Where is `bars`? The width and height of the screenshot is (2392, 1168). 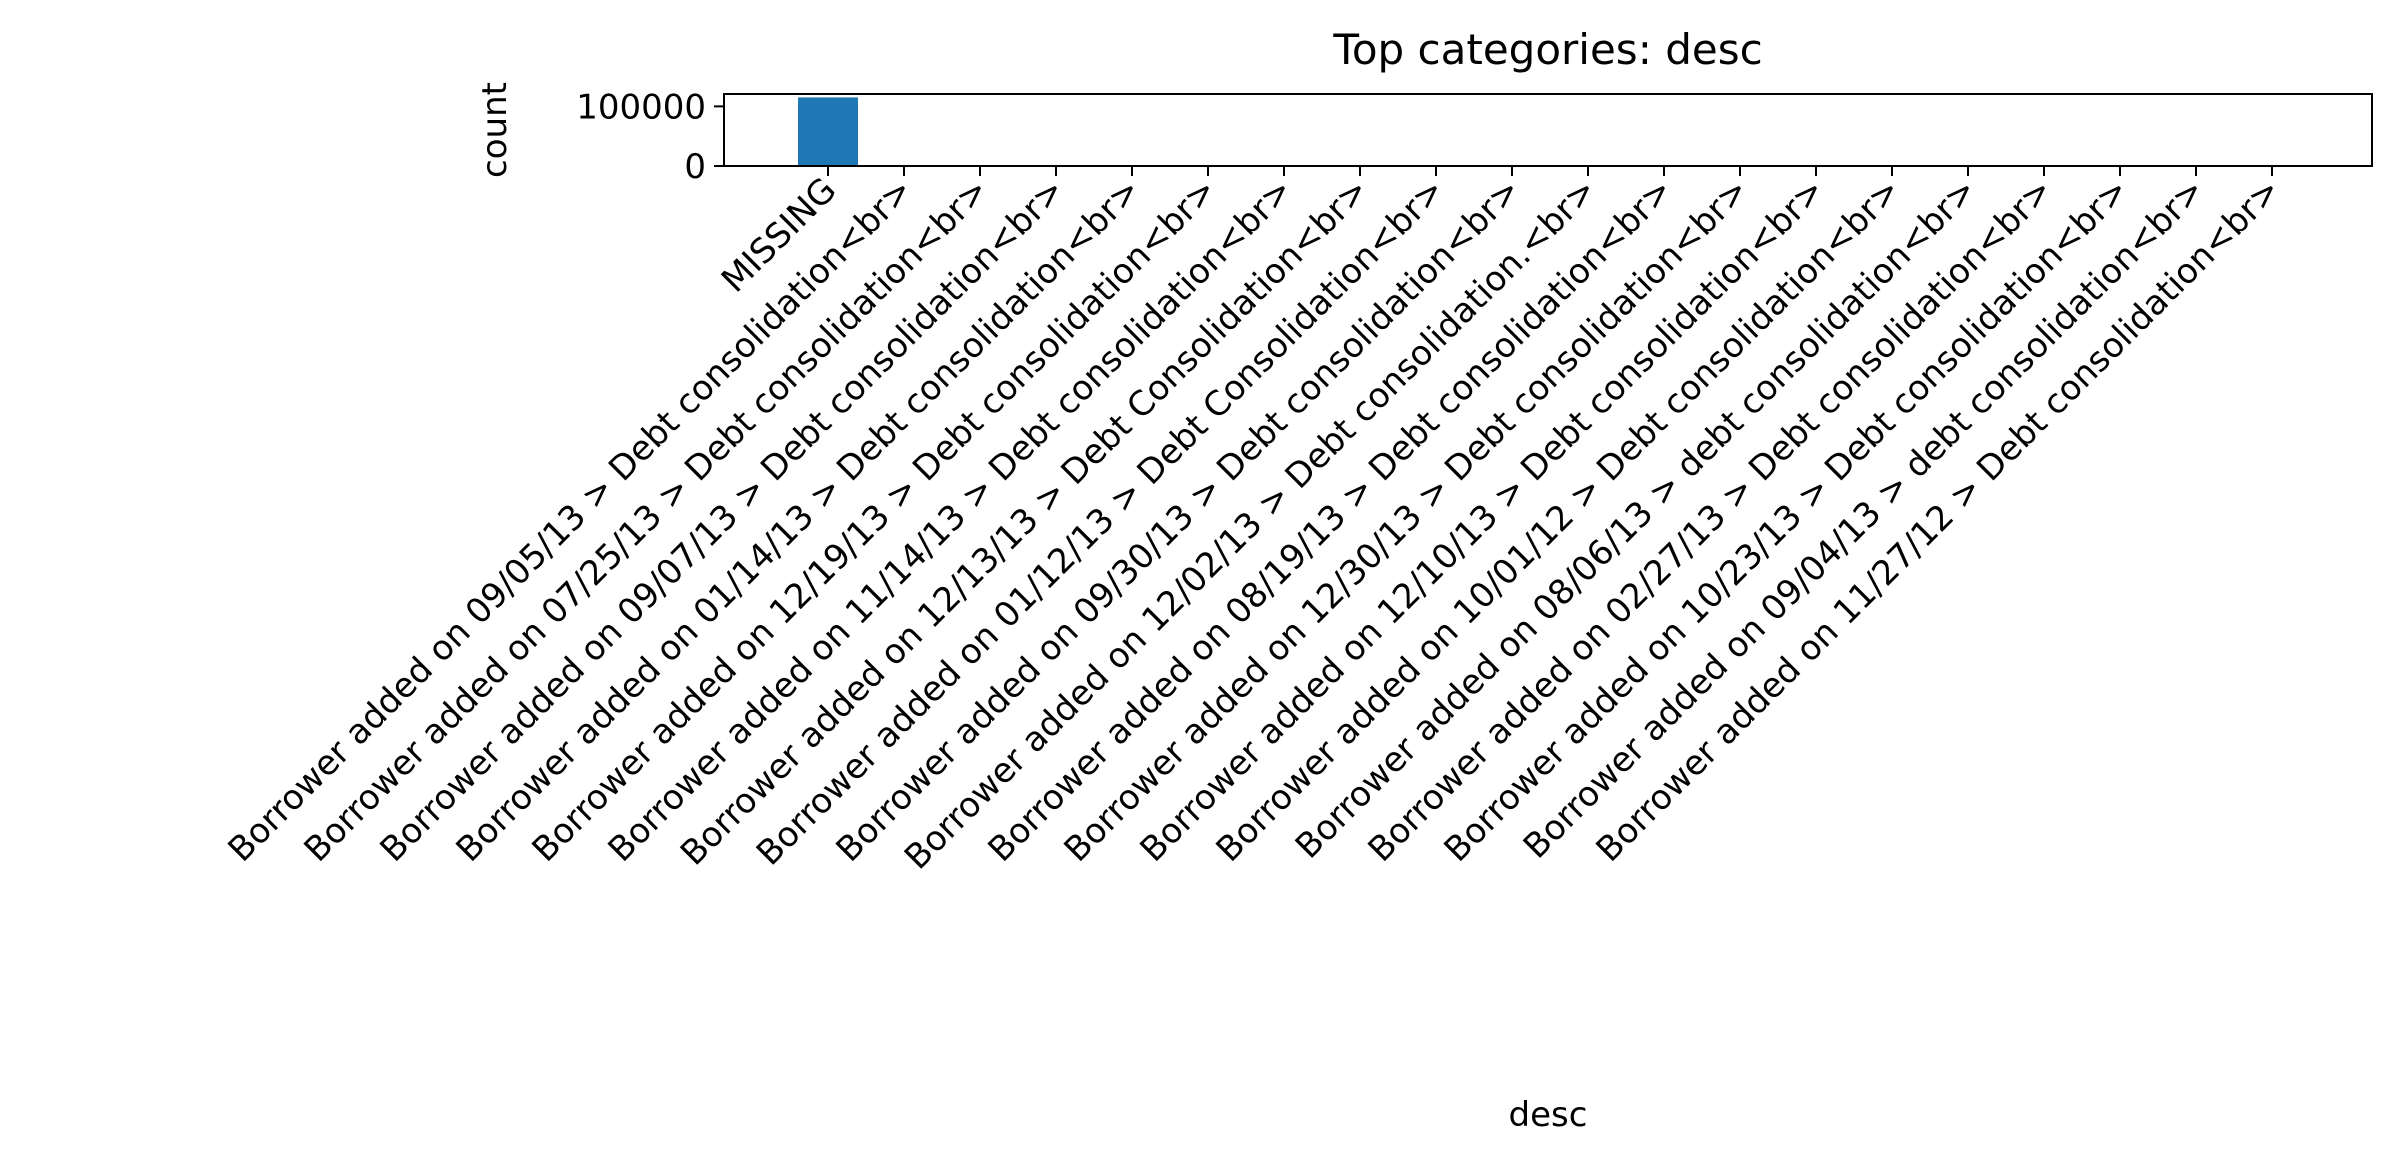
bars is located at coordinates (1550, 131).